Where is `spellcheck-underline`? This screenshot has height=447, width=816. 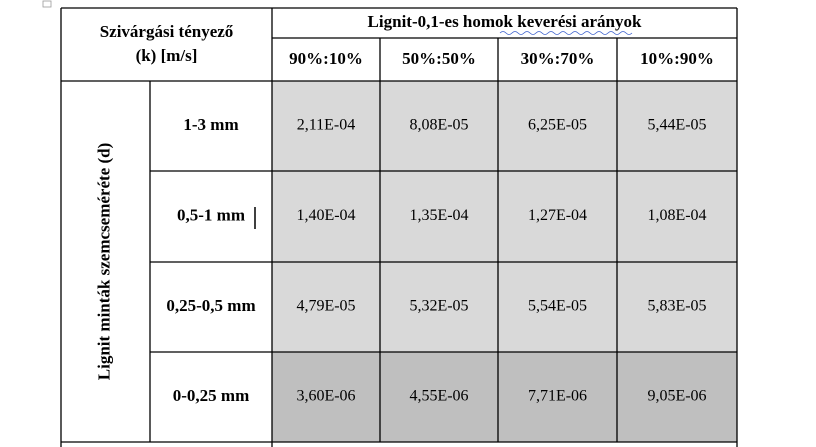 spellcheck-underline is located at coordinates (566, 33).